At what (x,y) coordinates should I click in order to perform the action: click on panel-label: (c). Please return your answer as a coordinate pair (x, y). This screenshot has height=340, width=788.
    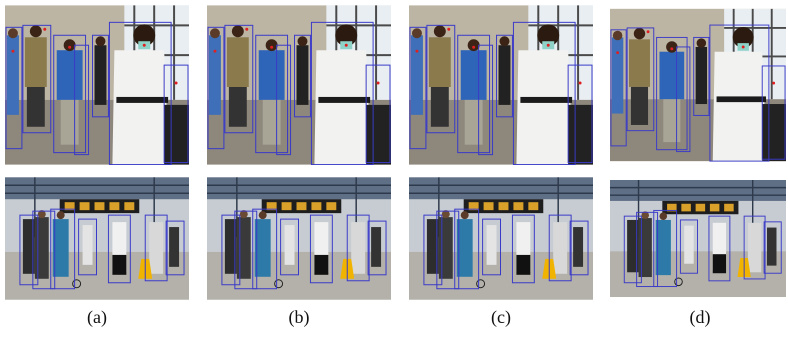
    Looking at the image, I should click on (501, 317).